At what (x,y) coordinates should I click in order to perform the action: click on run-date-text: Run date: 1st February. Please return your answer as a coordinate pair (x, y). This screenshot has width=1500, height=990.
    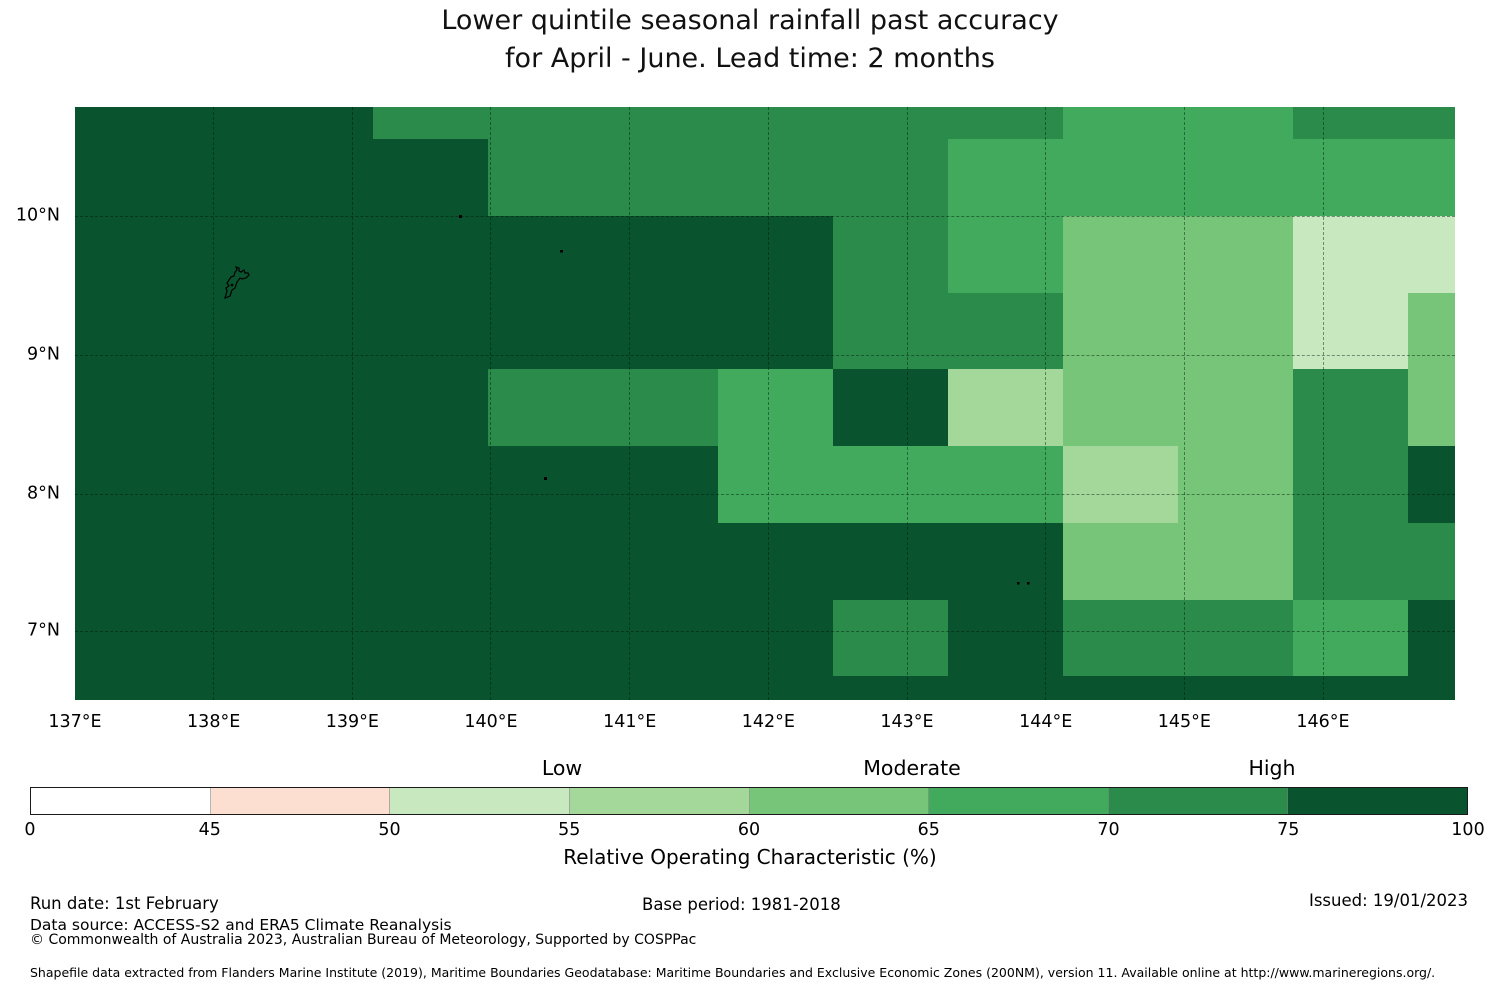
    Looking at the image, I should click on (124, 903).